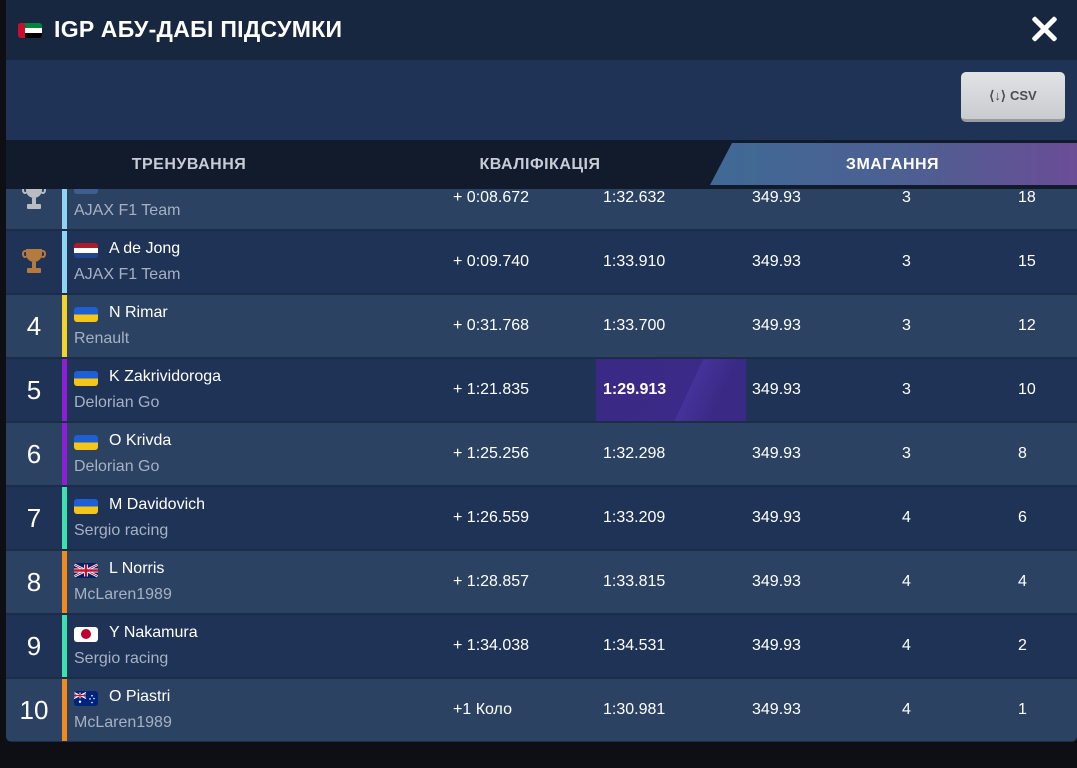 This screenshot has height=768, width=1077. What do you see at coordinates (34, 453) in the screenshot?
I see `position-cell: 6` at bounding box center [34, 453].